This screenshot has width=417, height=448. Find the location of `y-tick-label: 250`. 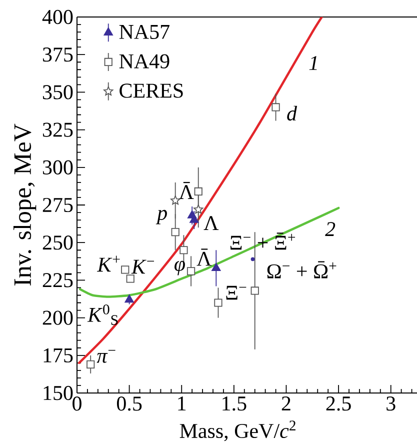

y-tick-label: 250 is located at coordinates (57, 243).